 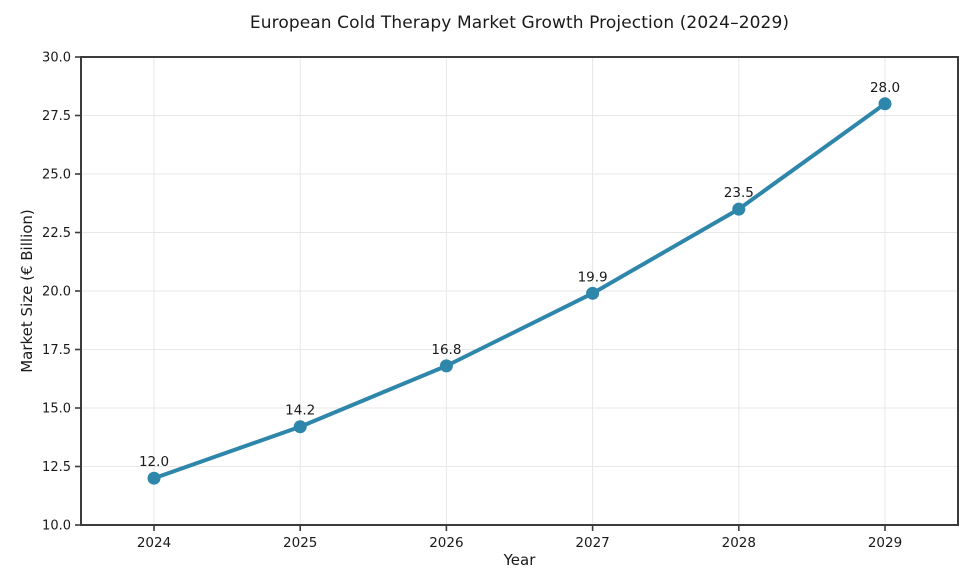 What do you see at coordinates (739, 543) in the screenshot?
I see `x-tick-label: 2028` at bounding box center [739, 543].